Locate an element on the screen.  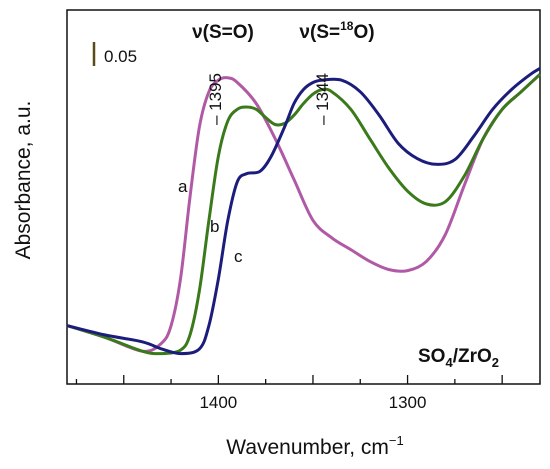
y-axis-title: Absorbance, a.u. is located at coordinates (23, 180).